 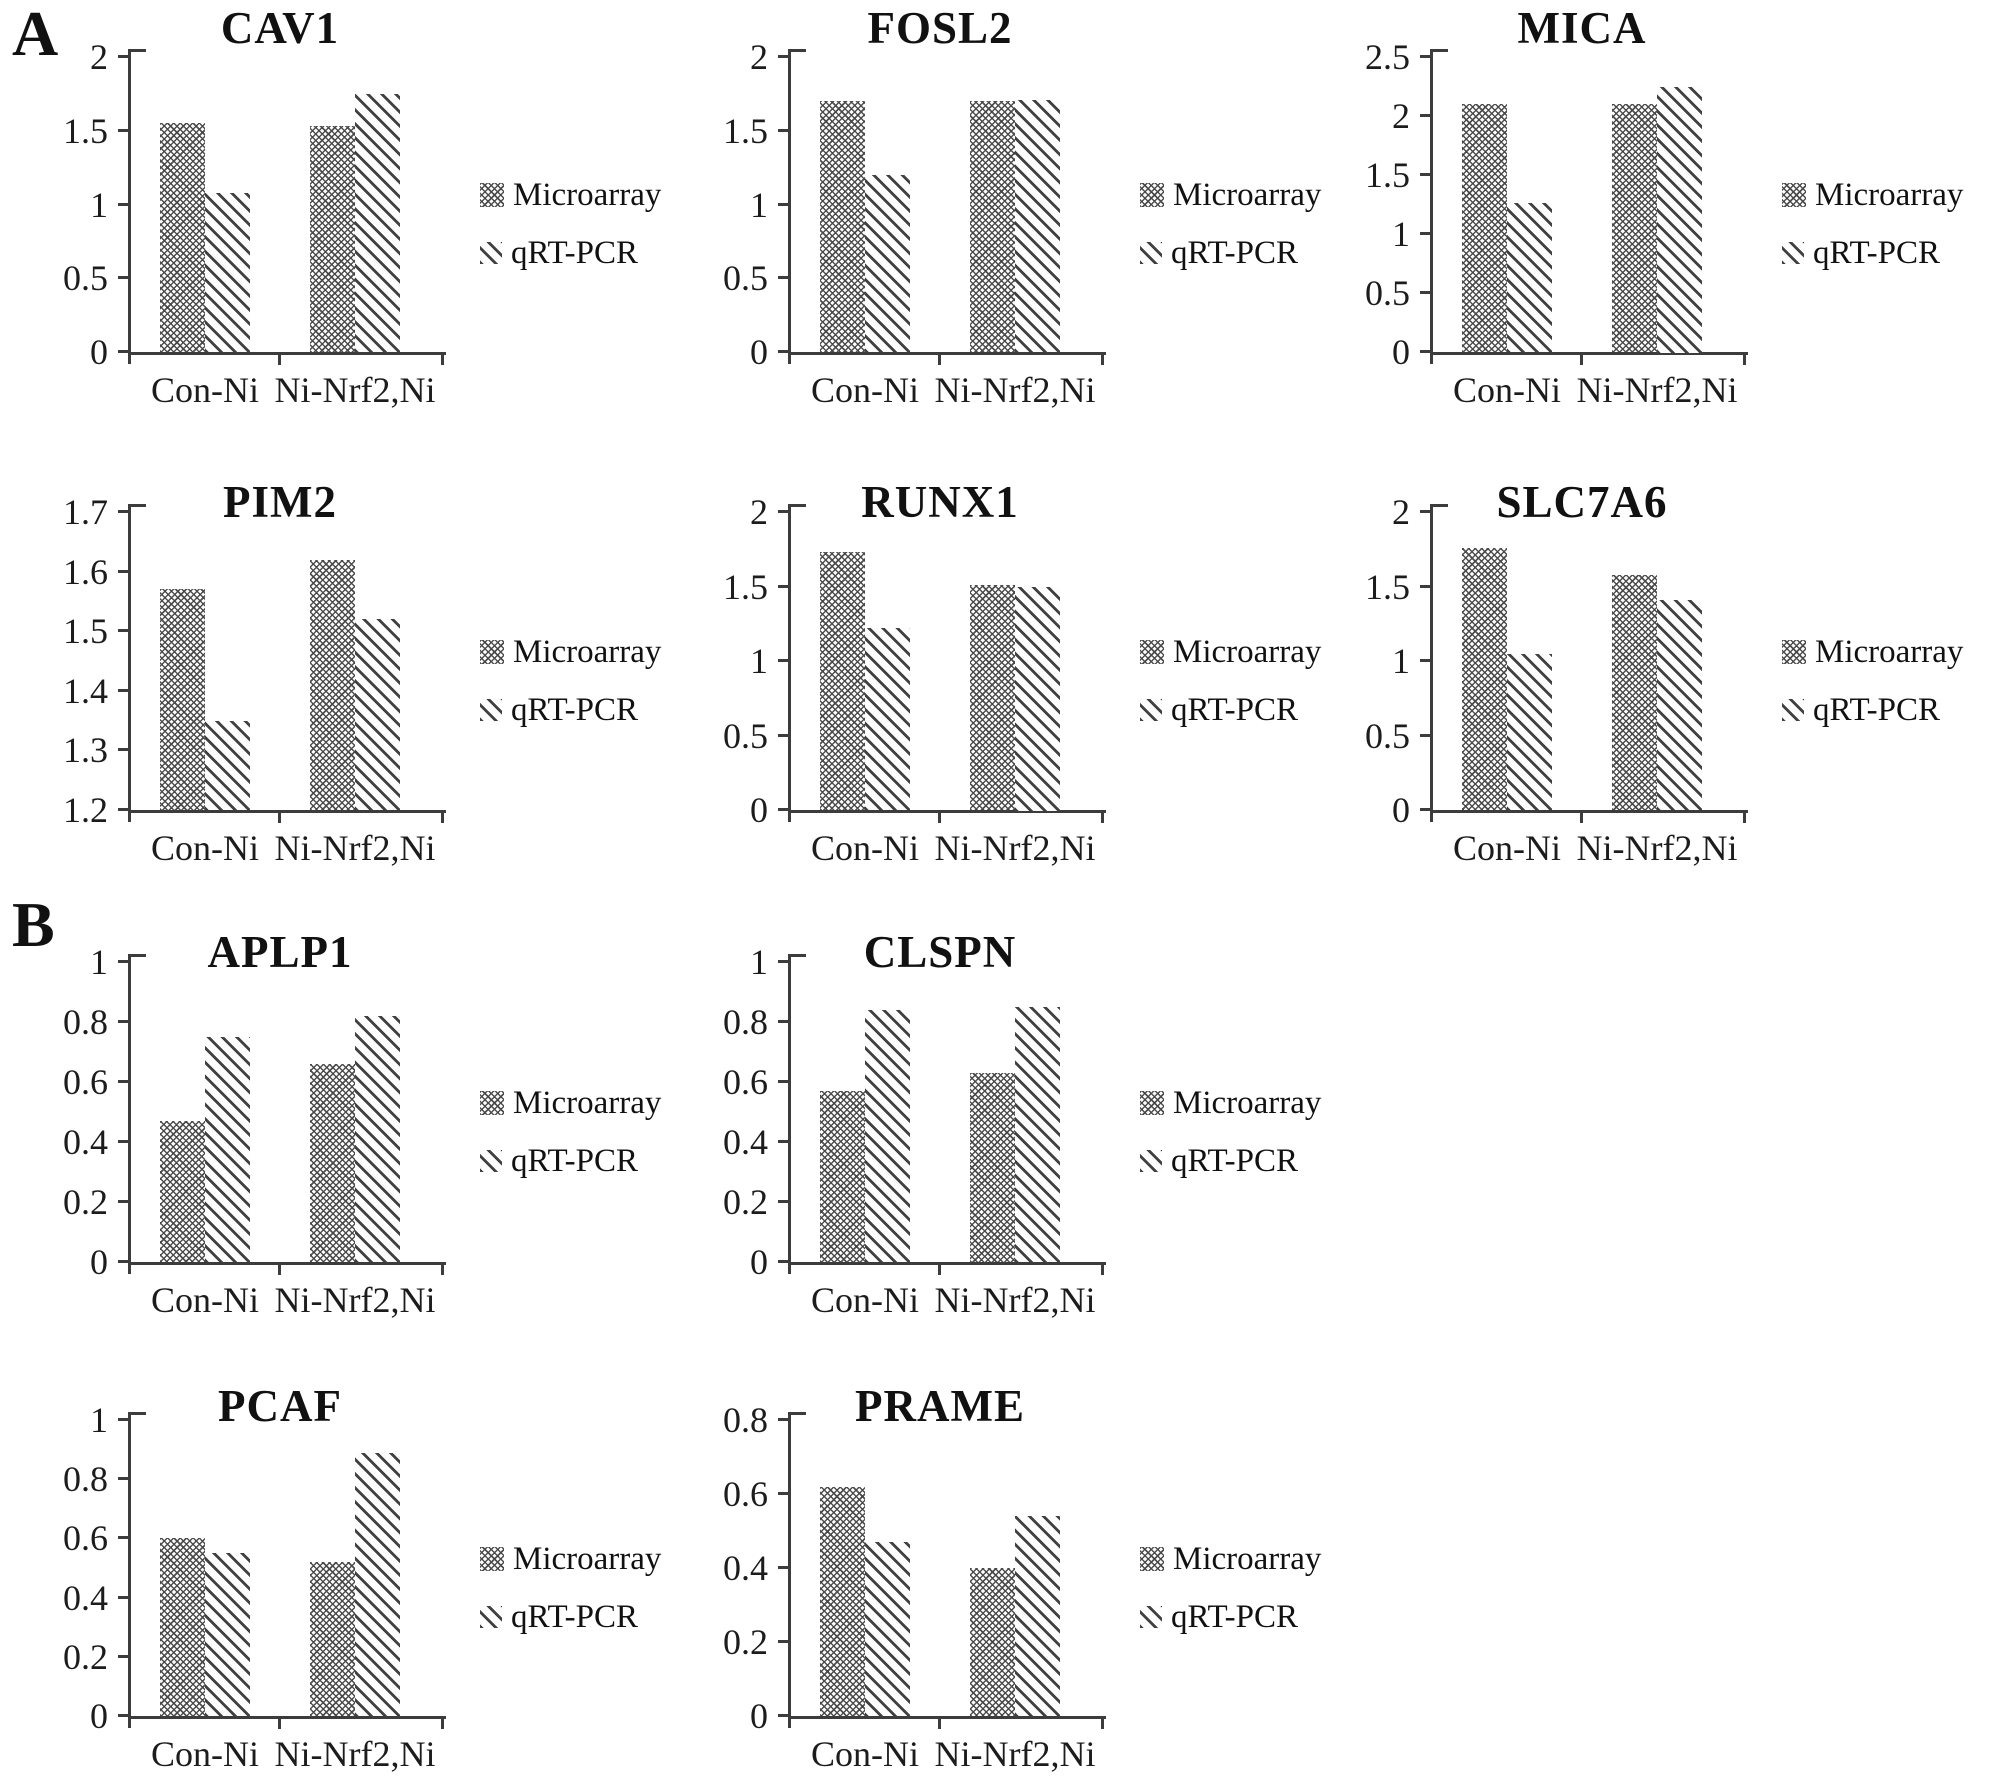 What do you see at coordinates (1247, 1103) in the screenshot?
I see `legend-label: Microarray` at bounding box center [1247, 1103].